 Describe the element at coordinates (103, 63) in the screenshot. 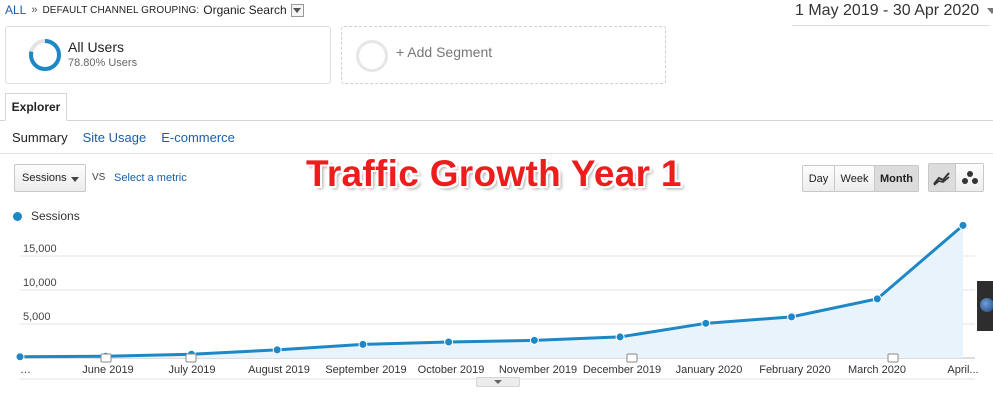

I see `segment-percent: 78.80% Users` at that location.